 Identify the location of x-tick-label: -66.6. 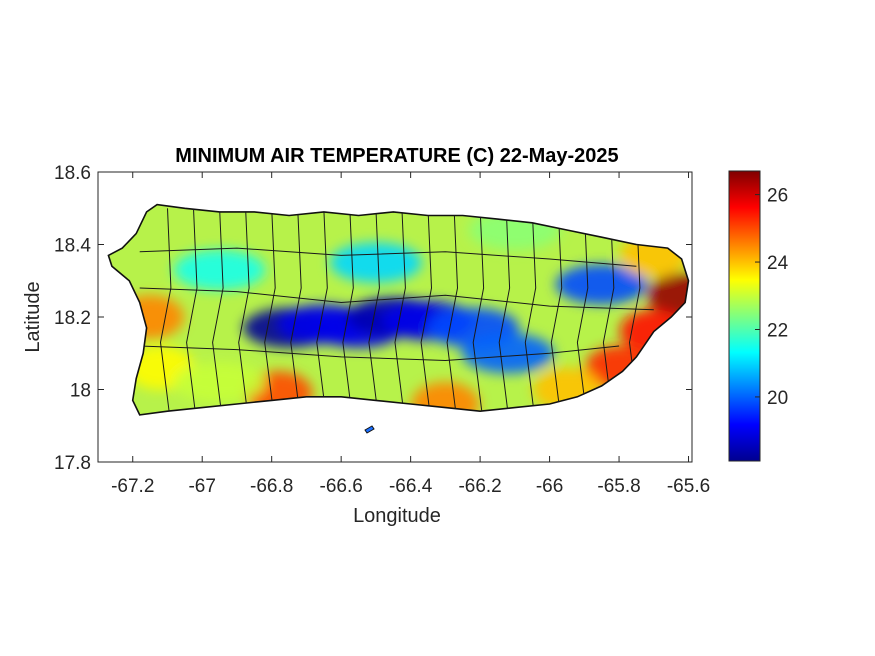
(341, 486).